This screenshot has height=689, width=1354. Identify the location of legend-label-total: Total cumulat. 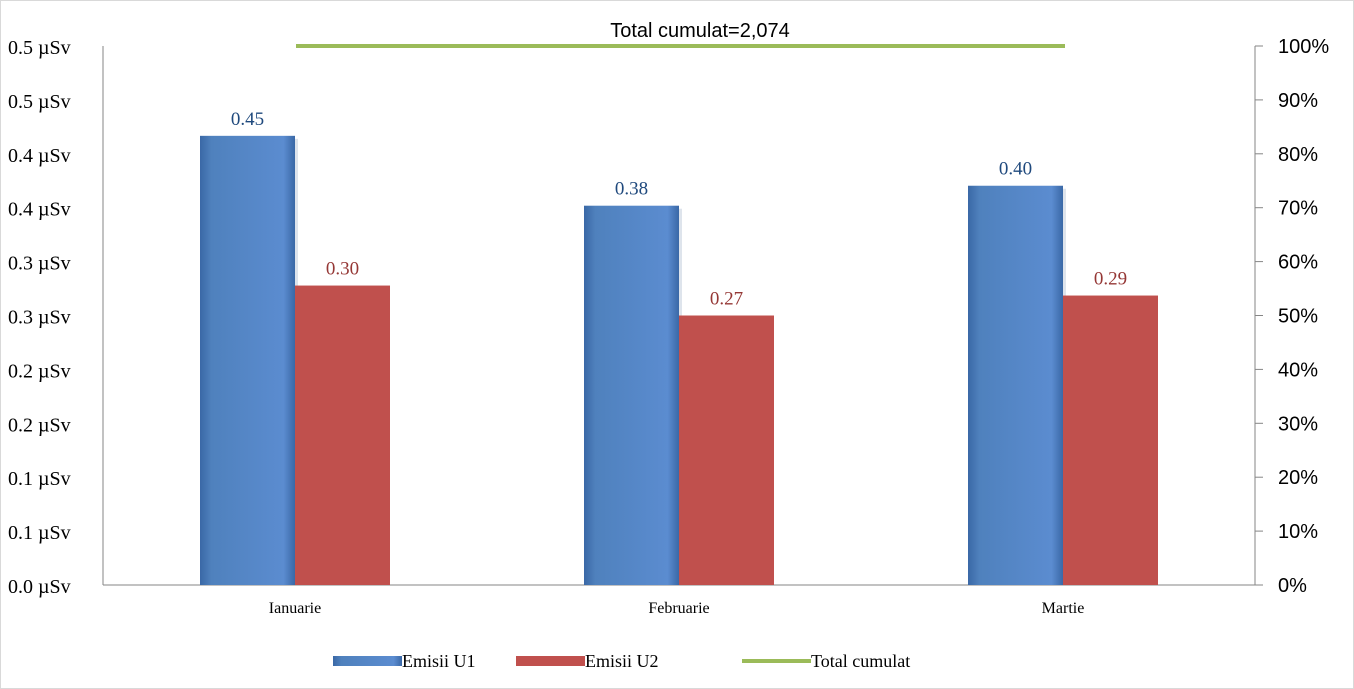
(860, 661).